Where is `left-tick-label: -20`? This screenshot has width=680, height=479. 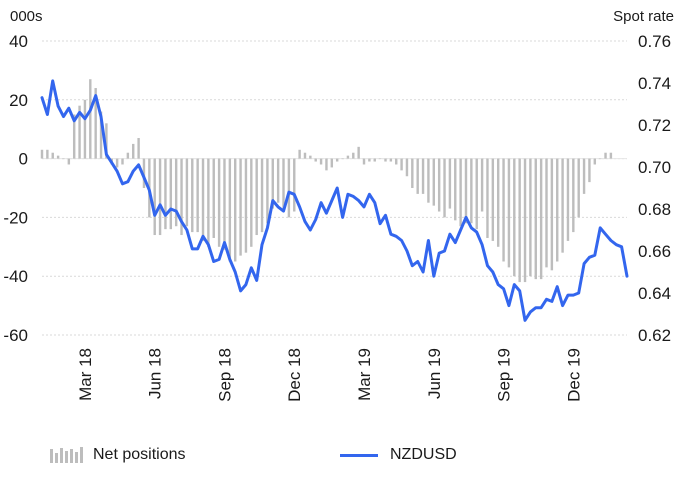 left-tick-label: -20 is located at coordinates (15, 217).